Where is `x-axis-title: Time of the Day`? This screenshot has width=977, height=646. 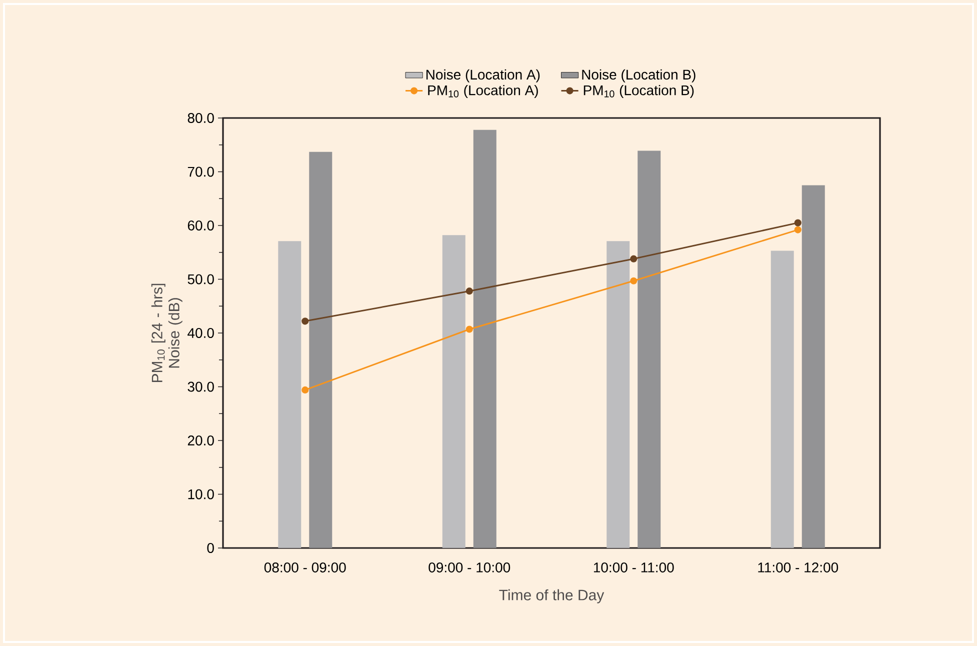 x-axis-title: Time of the Day is located at coordinates (551, 596).